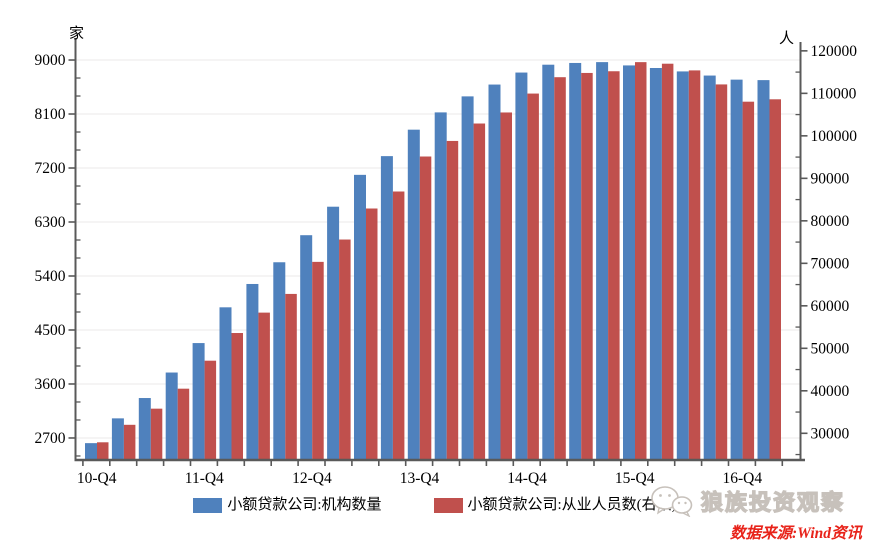  I want to click on legend-item-institutions: 小额贷款公司:机构数量, so click(287, 505).